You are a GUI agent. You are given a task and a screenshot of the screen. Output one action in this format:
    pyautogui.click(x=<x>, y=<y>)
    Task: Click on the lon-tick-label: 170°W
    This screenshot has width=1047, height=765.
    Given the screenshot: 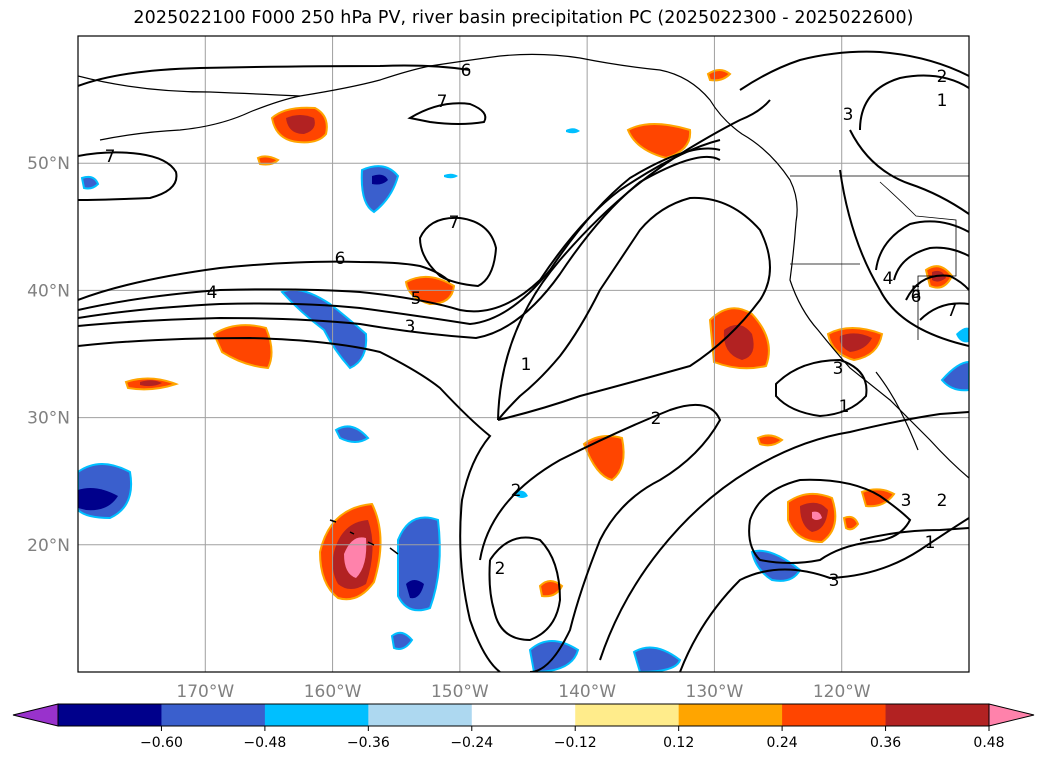 What is the action you would take?
    pyautogui.click(x=205, y=692)
    